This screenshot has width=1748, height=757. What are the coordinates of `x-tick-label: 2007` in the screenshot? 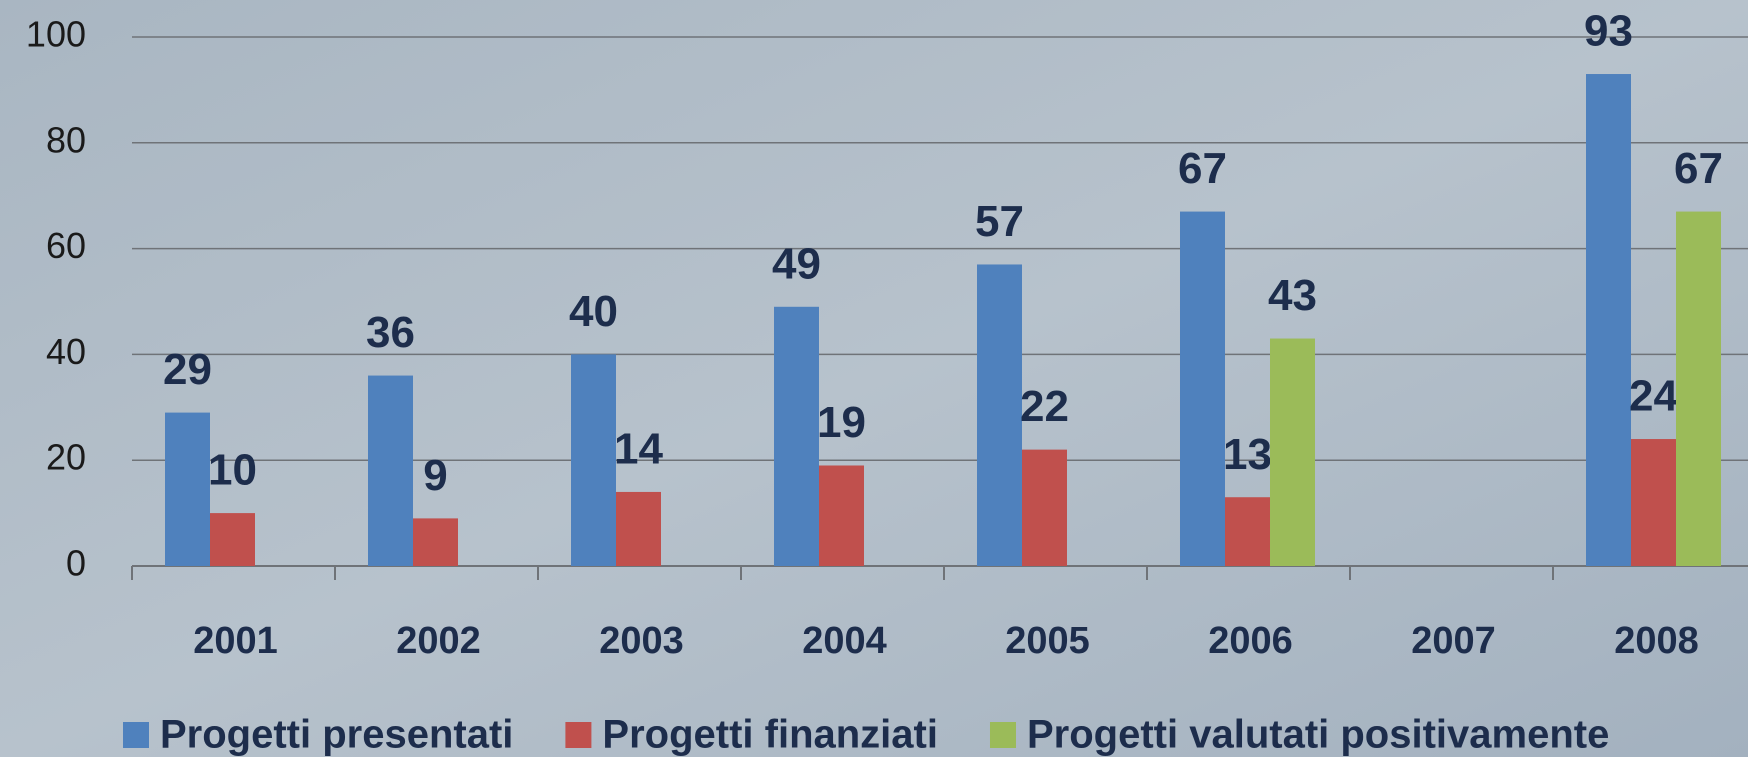 It's located at (1453, 641).